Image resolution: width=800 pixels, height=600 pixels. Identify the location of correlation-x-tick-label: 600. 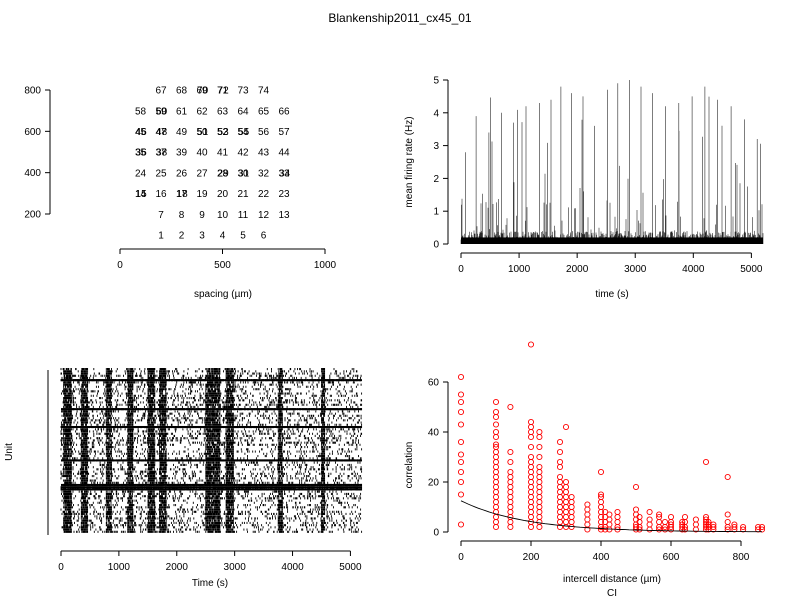
(671, 557).